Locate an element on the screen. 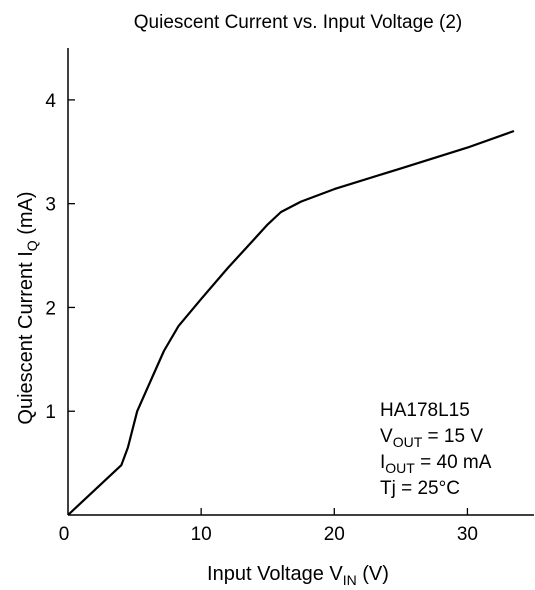 This screenshot has height=590, width=535. x-axis-label: Input Voltage VIN (V) is located at coordinates (298, 575).